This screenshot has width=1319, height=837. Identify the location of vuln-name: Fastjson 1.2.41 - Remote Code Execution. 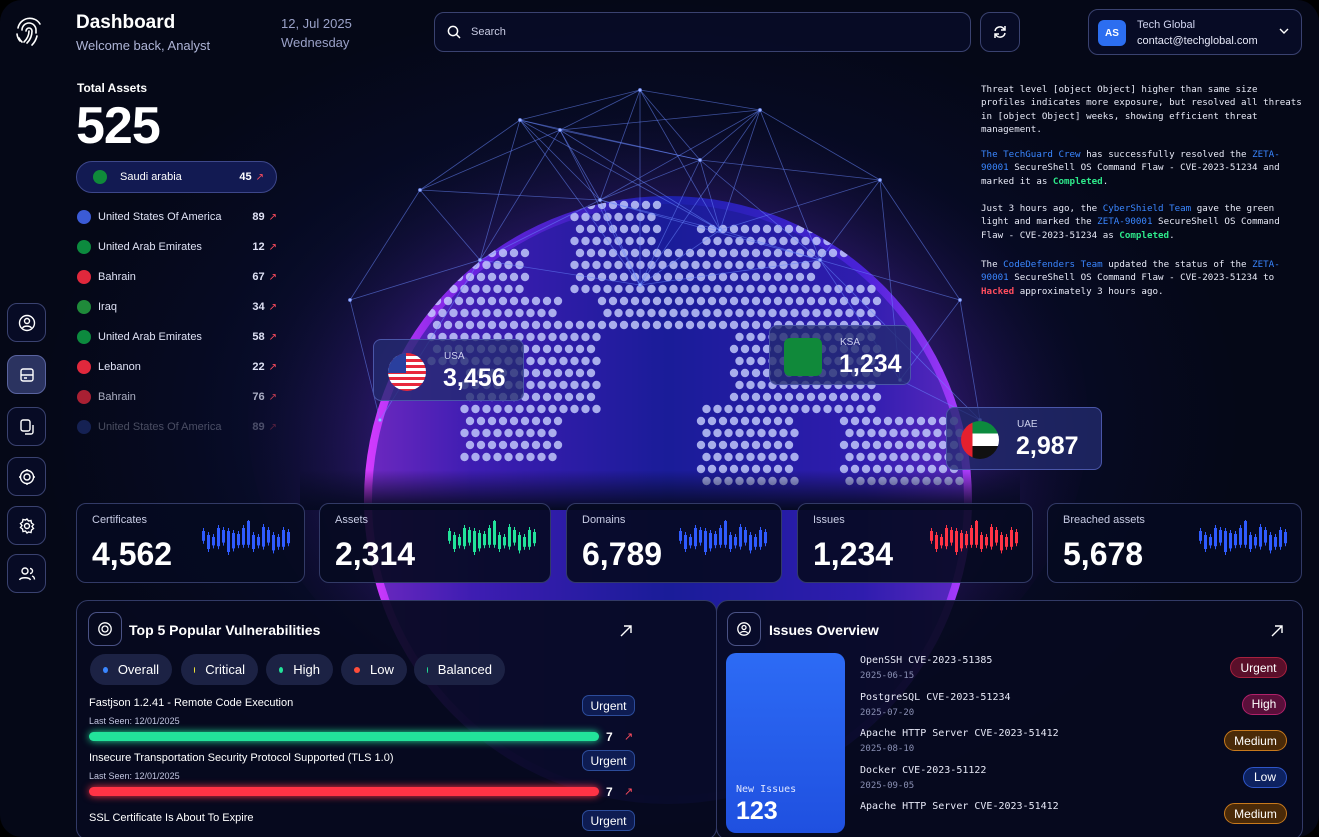
(191, 703).